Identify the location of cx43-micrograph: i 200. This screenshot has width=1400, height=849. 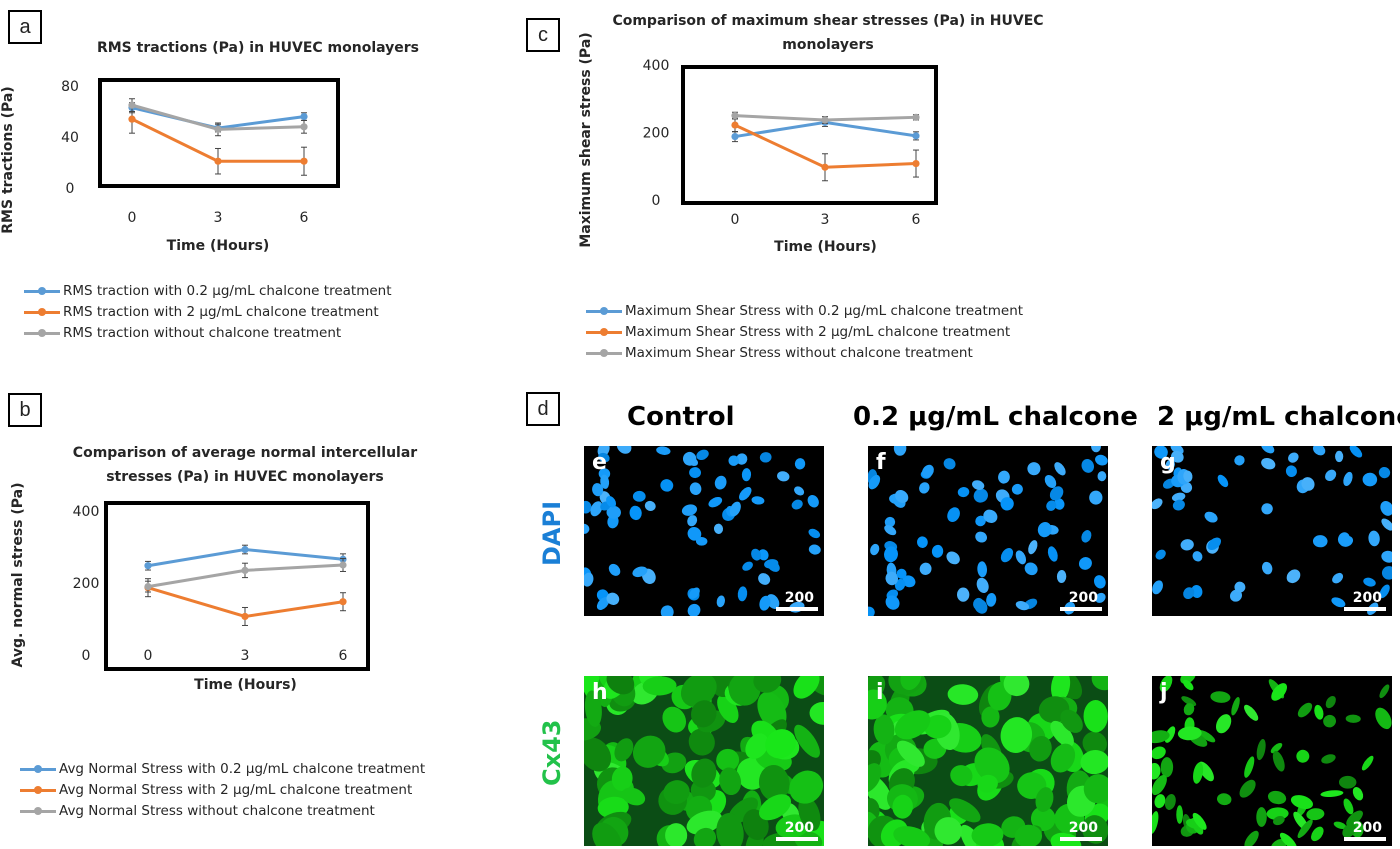
(988, 761).